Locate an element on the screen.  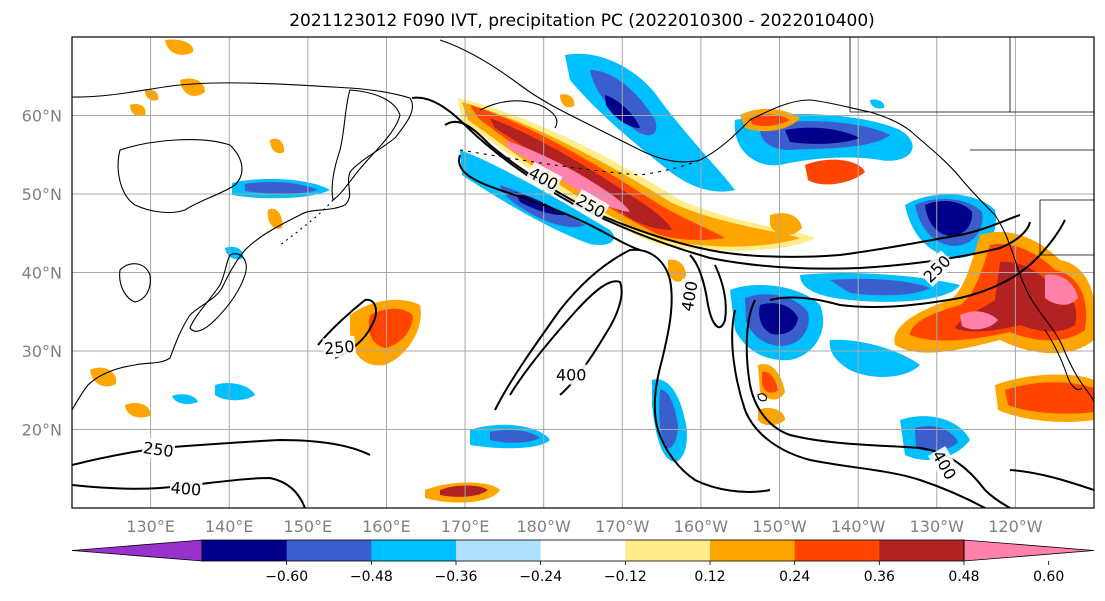
negative-alaska-core is located at coordinates (623, 103).